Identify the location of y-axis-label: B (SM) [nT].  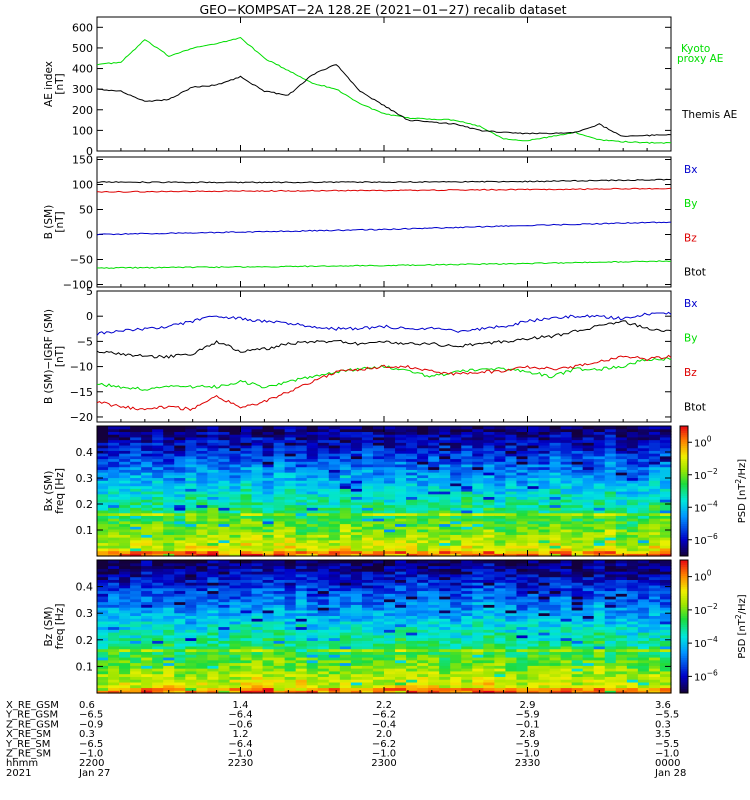
(54, 222).